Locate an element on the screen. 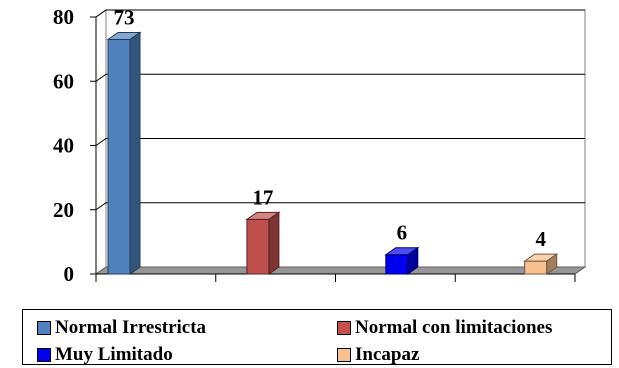  data-label: 73 is located at coordinates (124, 17).